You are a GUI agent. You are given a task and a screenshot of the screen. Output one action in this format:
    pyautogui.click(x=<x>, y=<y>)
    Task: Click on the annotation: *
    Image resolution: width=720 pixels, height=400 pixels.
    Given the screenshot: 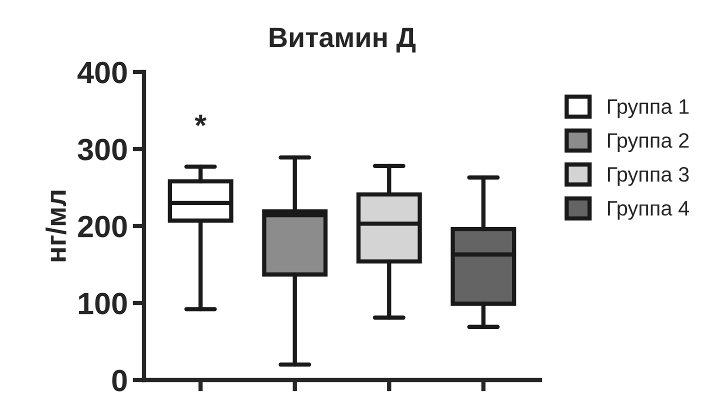 What is the action you would take?
    pyautogui.click(x=200, y=120)
    